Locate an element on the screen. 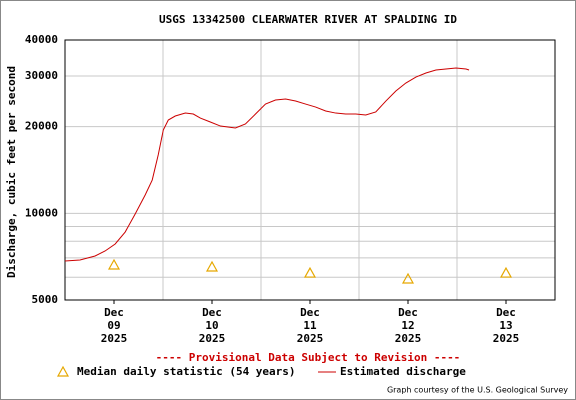  y-axis-label: Discharge, cubic feet per second is located at coordinates (11, 172).